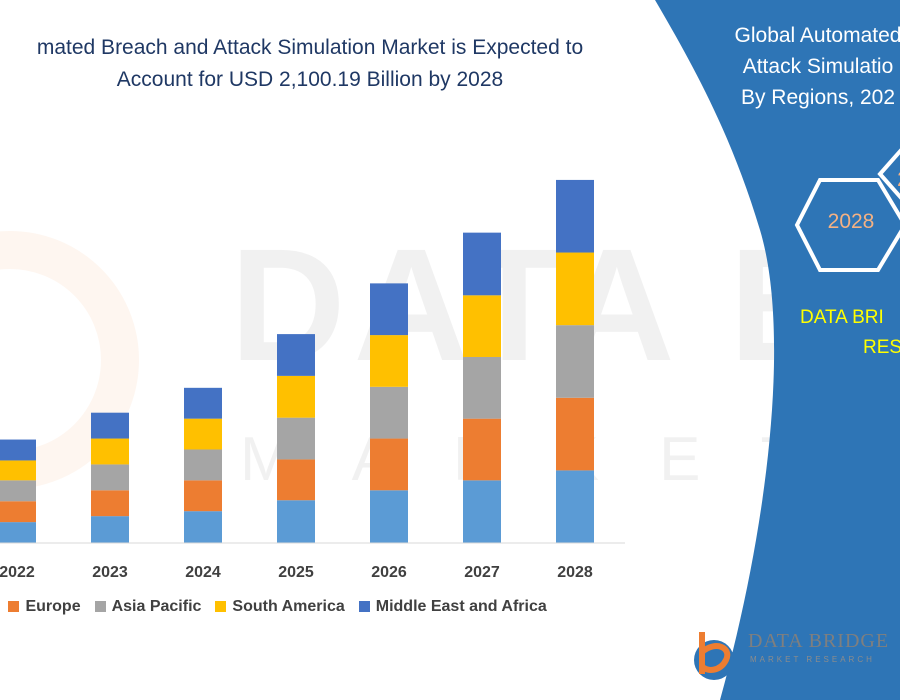  I want to click on data-bridge-logo-icon, so click(714, 656).